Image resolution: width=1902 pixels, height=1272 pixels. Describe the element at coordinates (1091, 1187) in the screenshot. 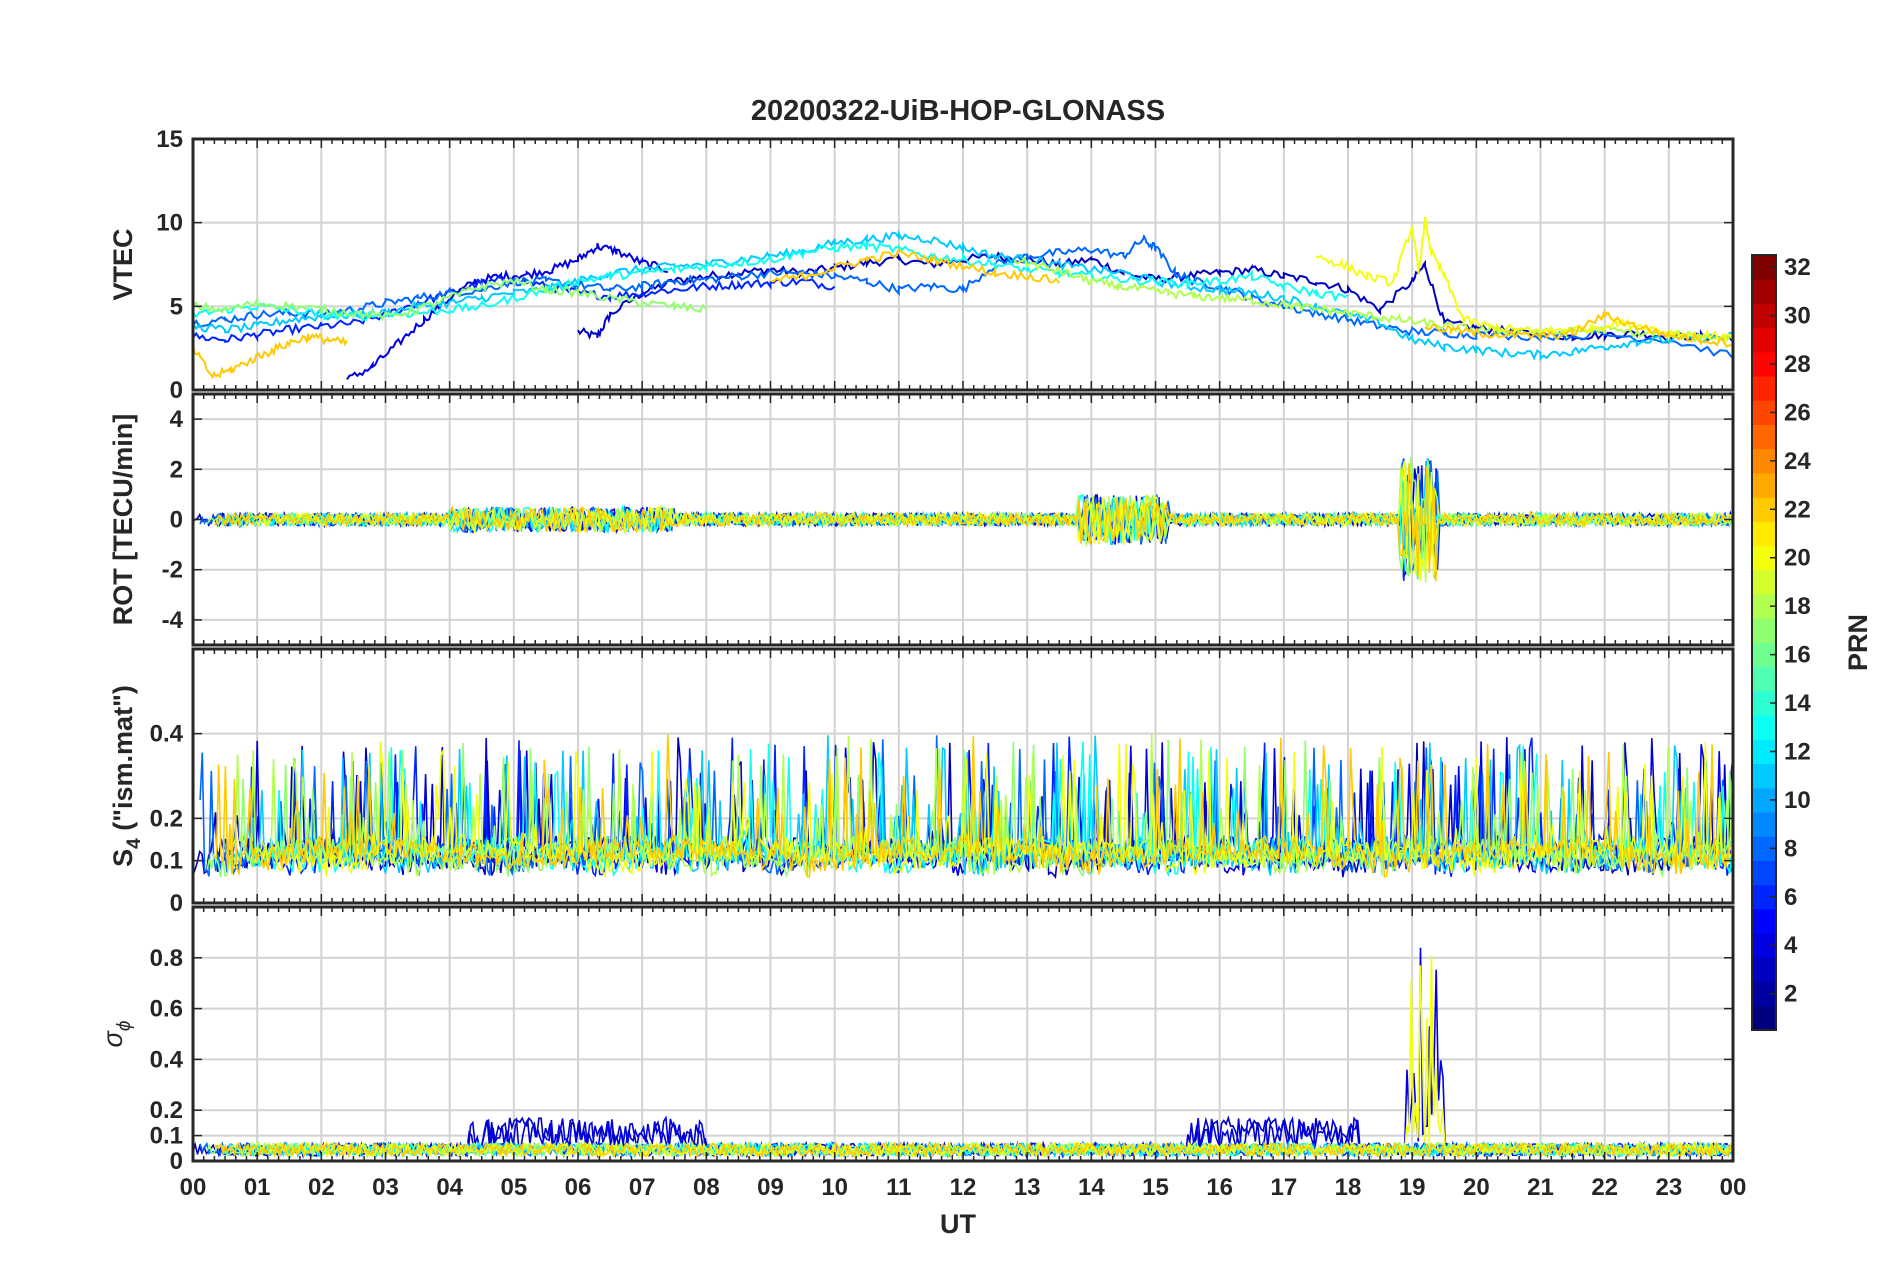

I see `x-tick-label: 14` at that location.